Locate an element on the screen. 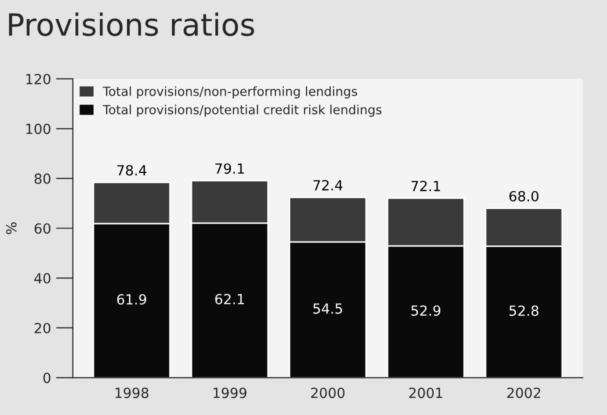  total-label: 68.0 is located at coordinates (523, 196).